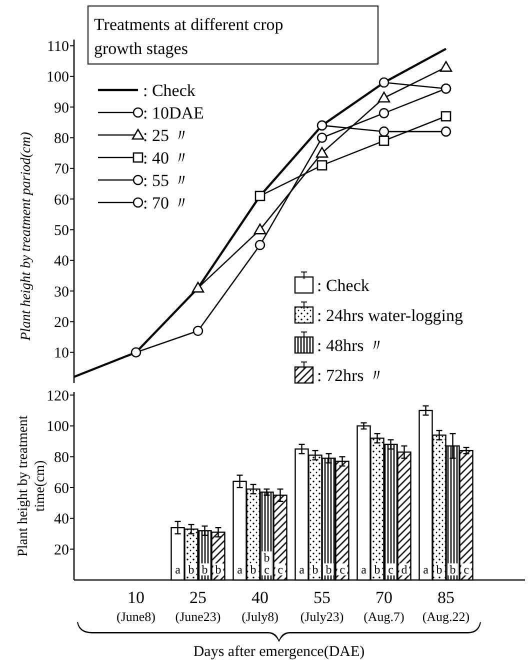  Describe the element at coordinates (61, 108) in the screenshot. I see `y-tick-label: 90` at that location.